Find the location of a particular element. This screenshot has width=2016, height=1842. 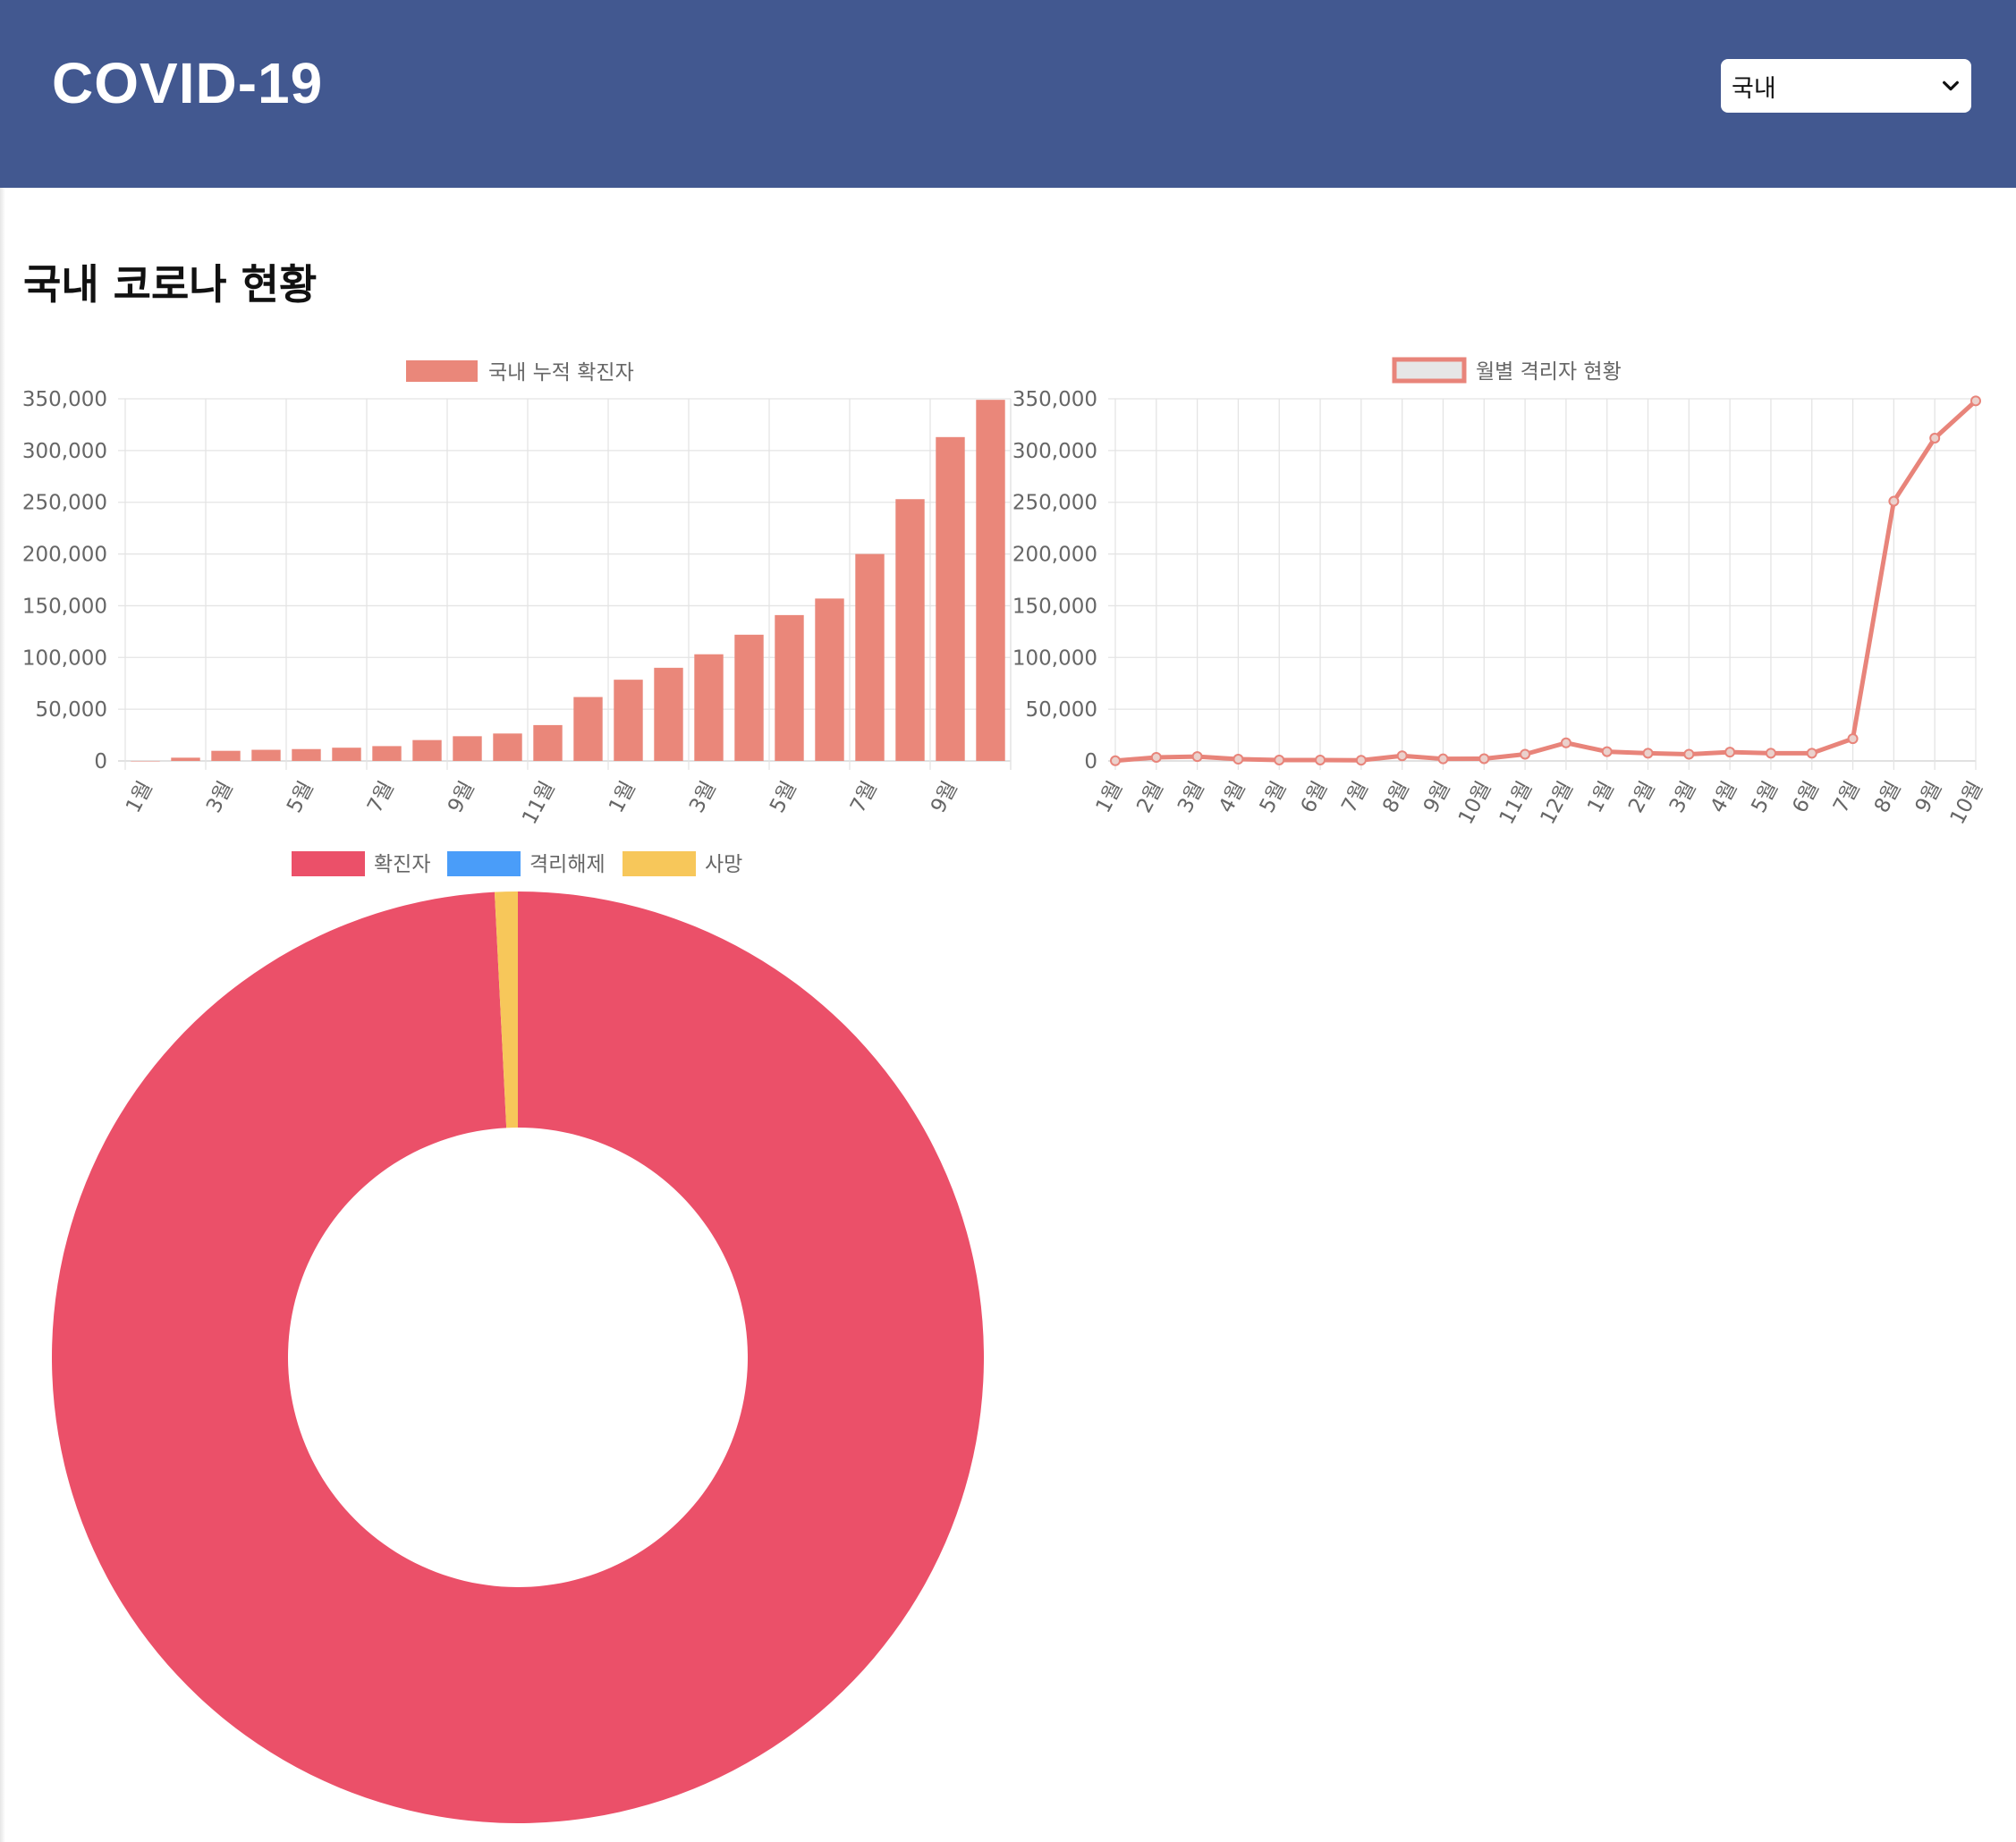

page-title: 국내 코로나 현황 is located at coordinates (170, 284).